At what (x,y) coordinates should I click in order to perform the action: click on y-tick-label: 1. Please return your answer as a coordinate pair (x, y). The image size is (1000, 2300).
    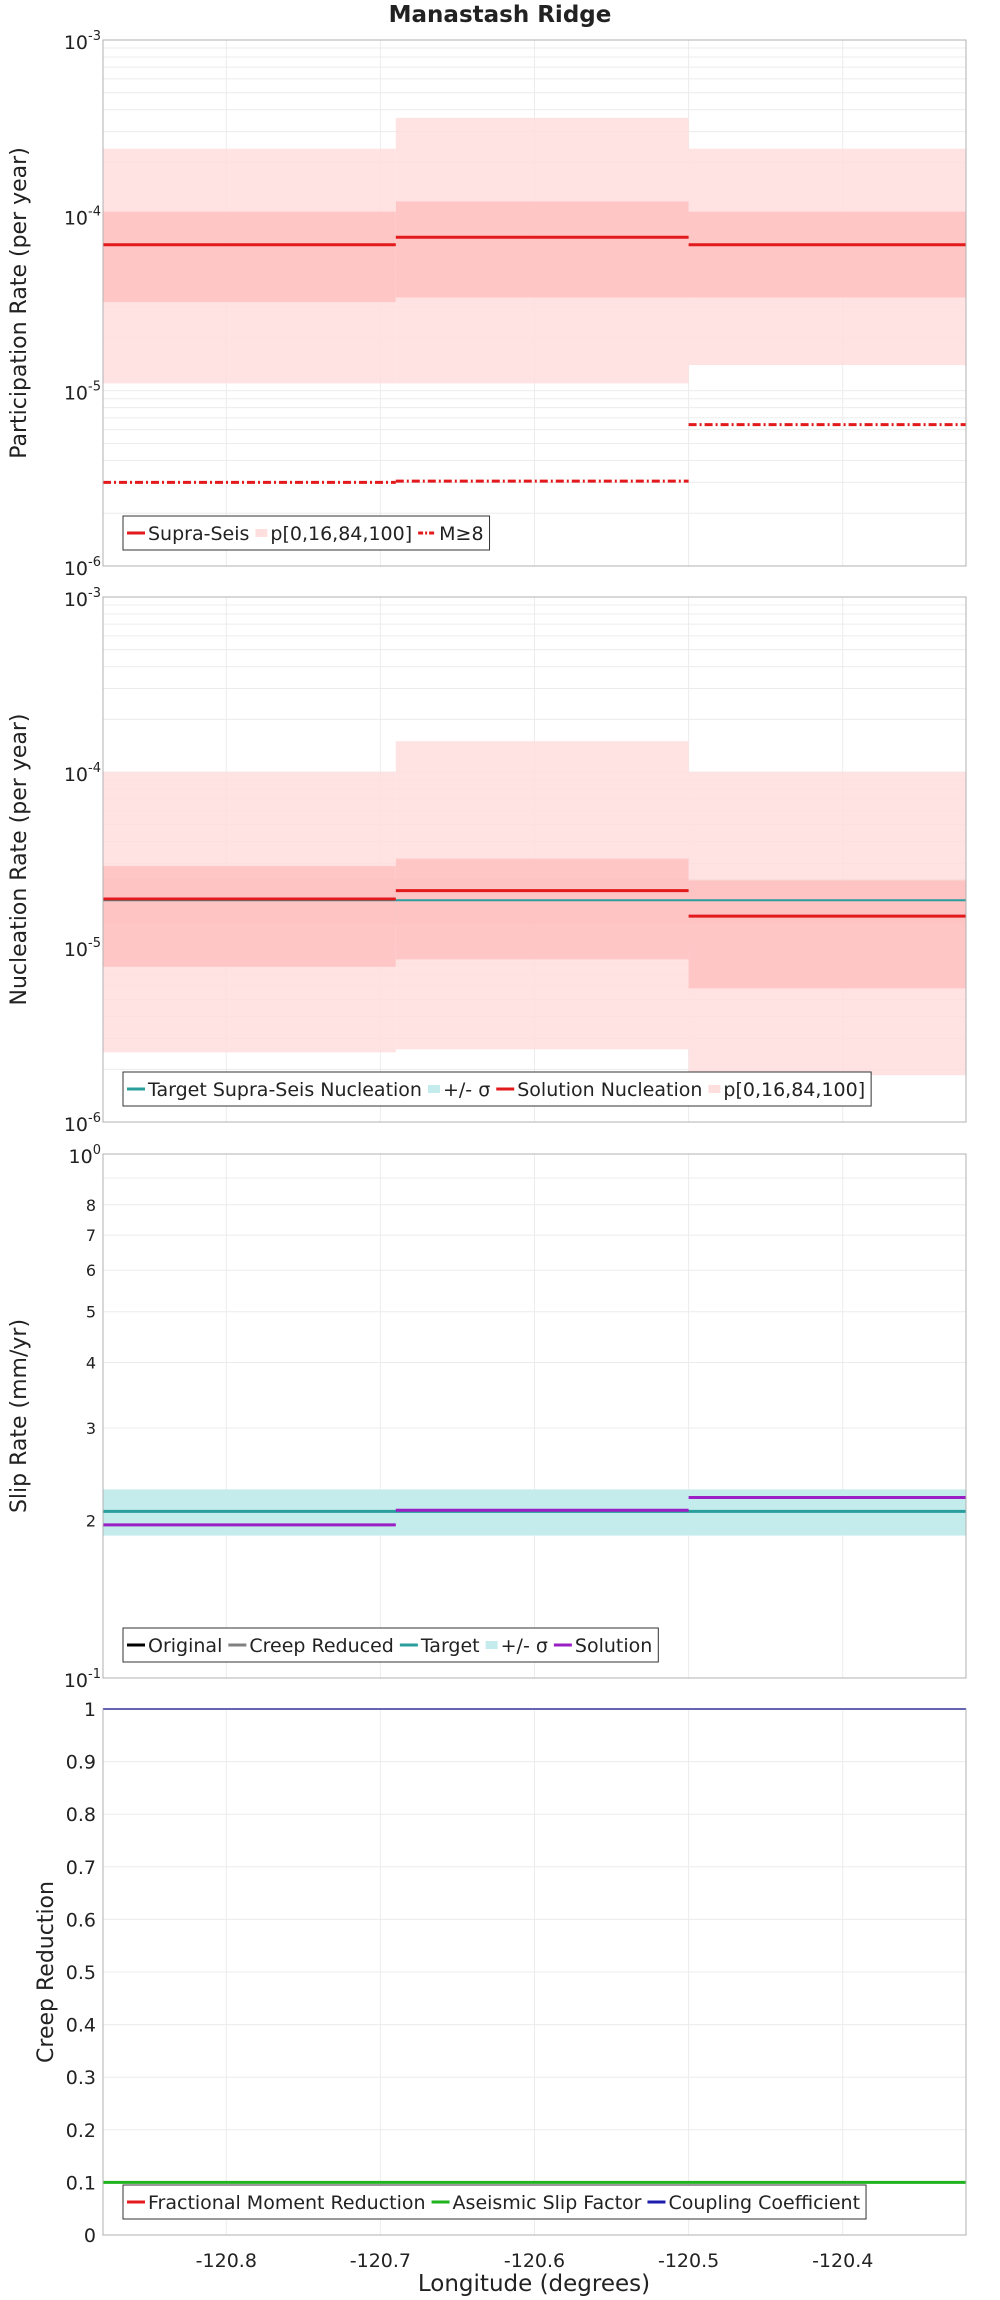
    Looking at the image, I should click on (90, 1710).